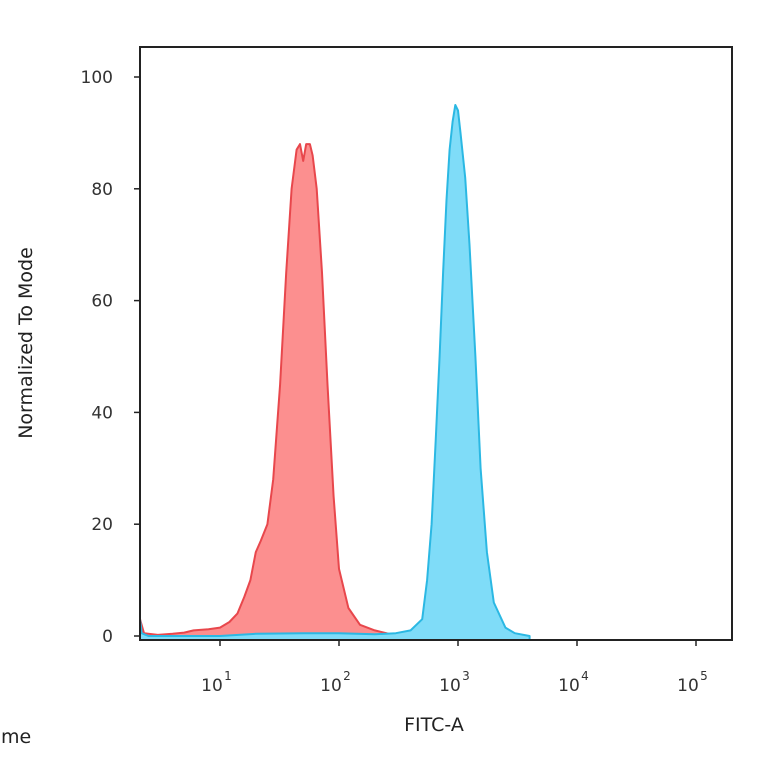  What do you see at coordinates (466, 676) in the screenshot?
I see `x-tick-exponent: 3` at bounding box center [466, 676].